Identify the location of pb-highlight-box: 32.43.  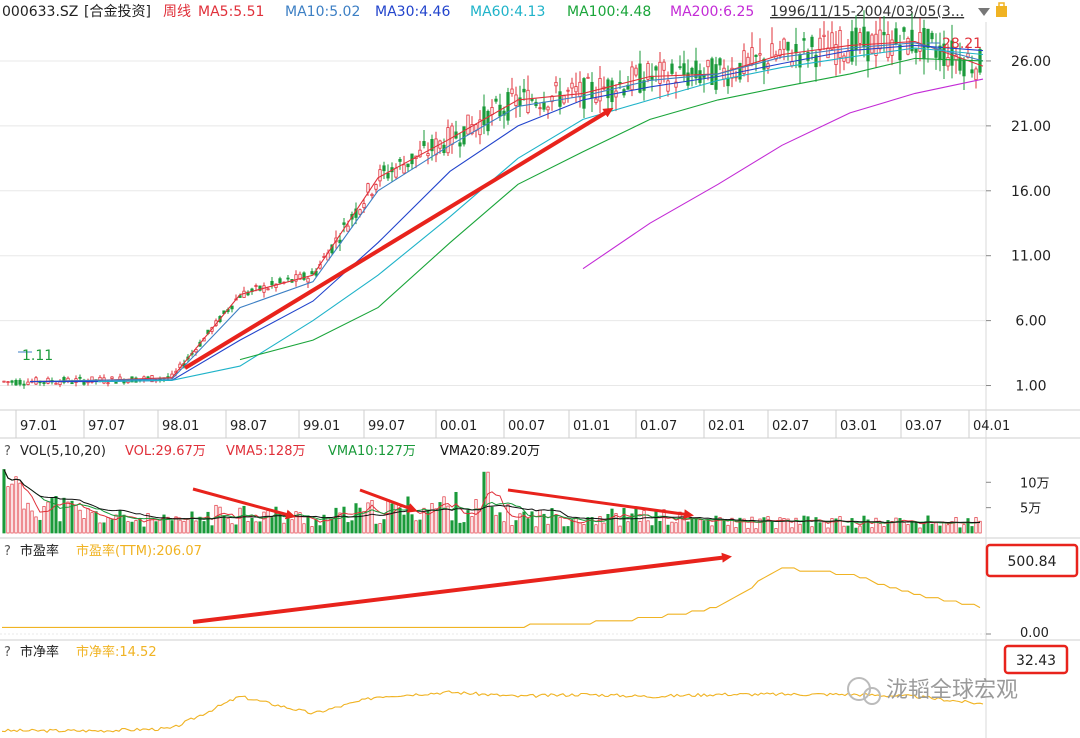
(1036, 659).